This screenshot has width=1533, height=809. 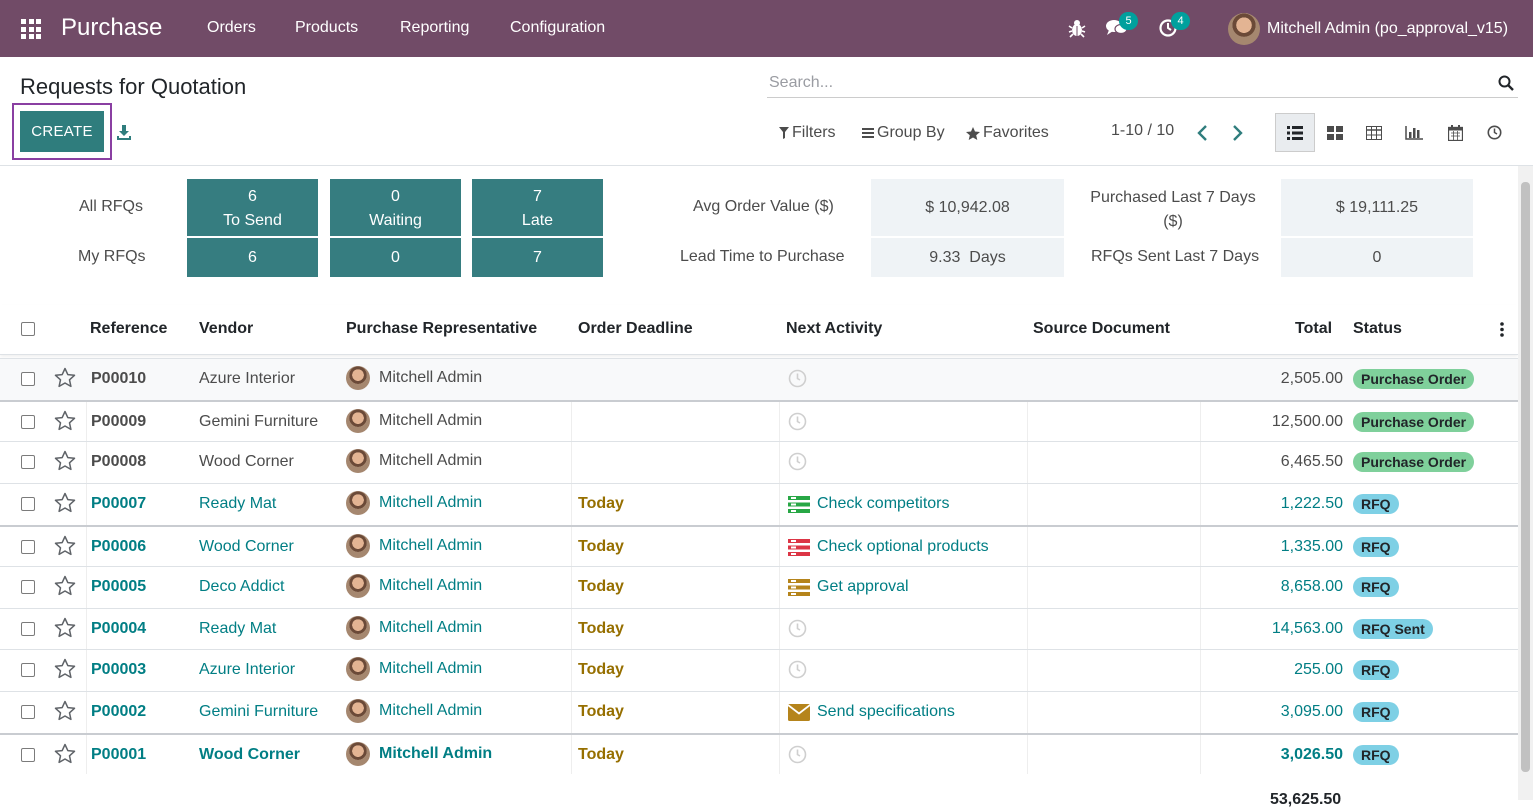 I want to click on activity-summary: Check competitors, so click(x=883, y=503).